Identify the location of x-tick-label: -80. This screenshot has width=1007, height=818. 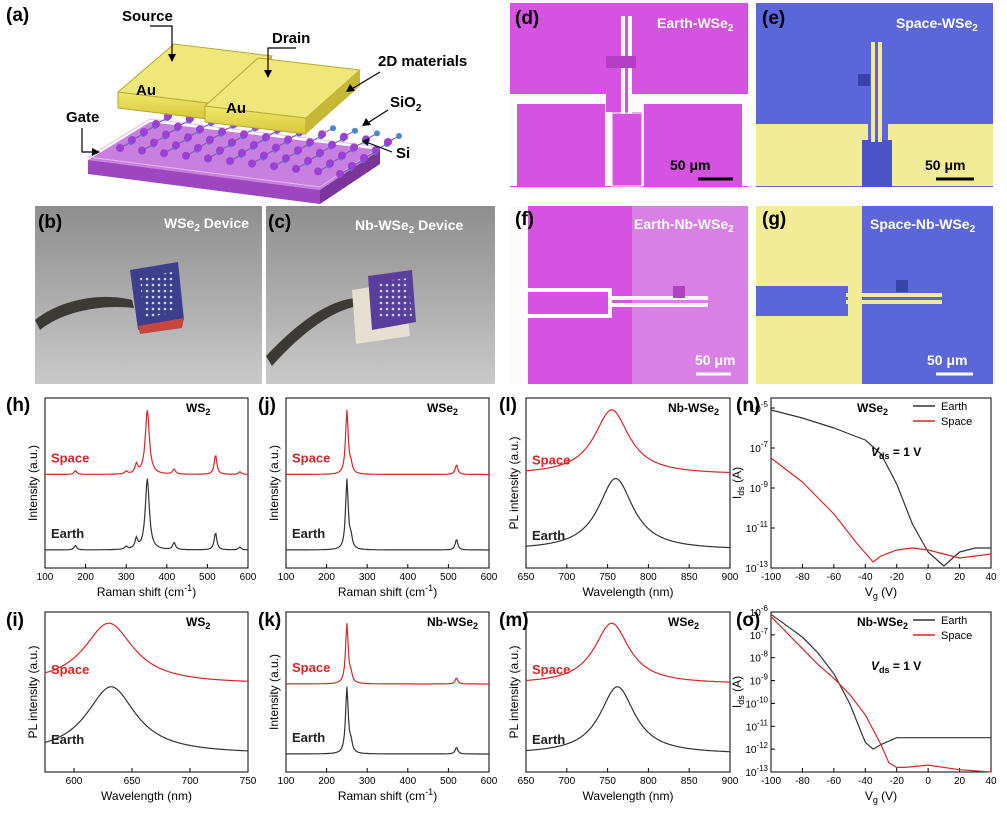
(802, 577).